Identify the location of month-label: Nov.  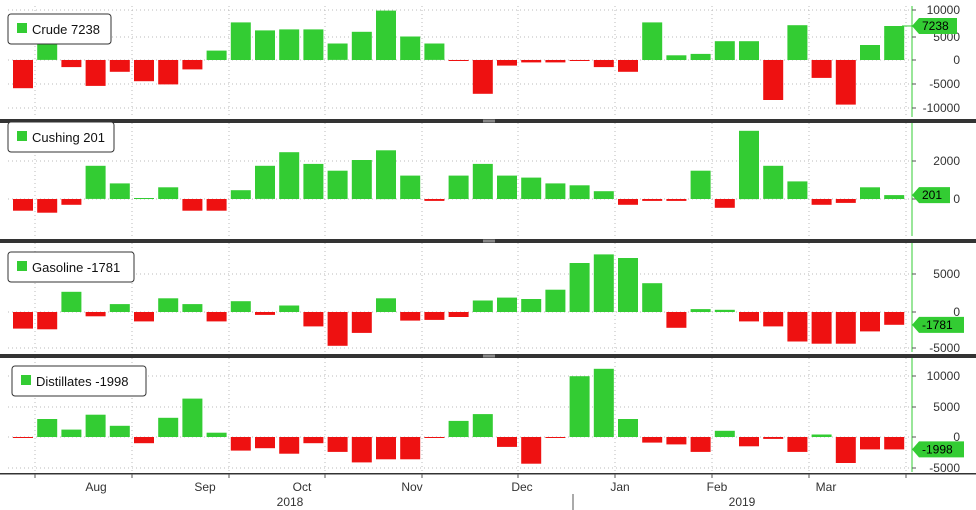
(411, 487).